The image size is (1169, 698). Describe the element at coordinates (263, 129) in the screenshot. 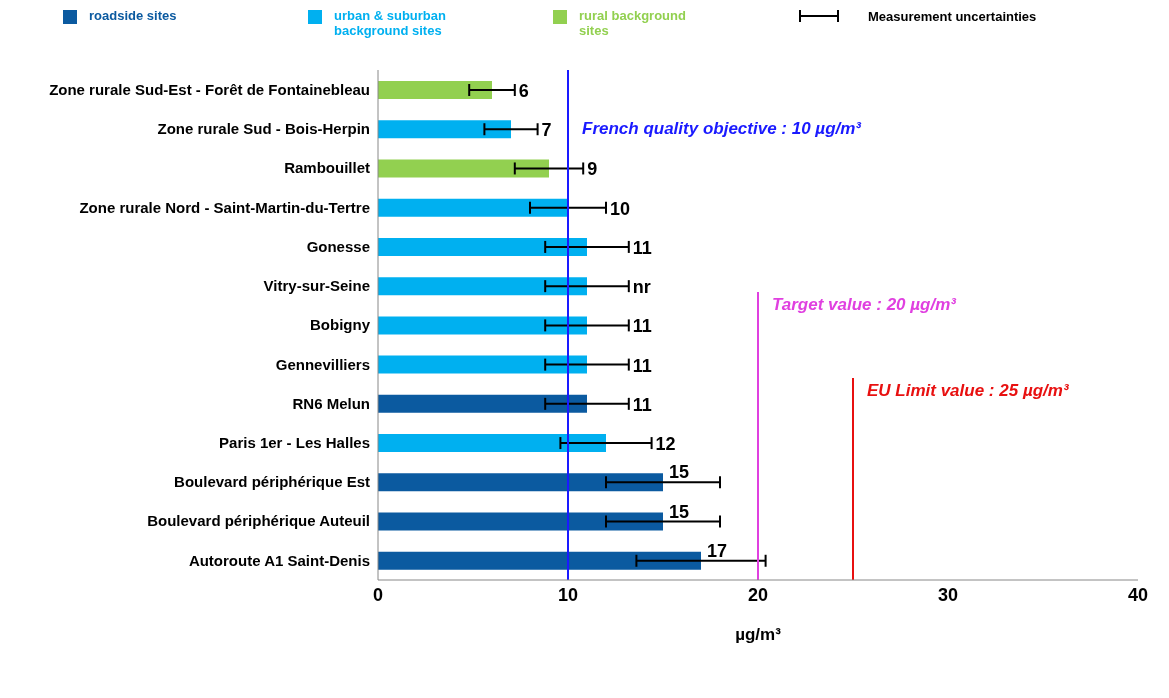

I see `y-tick-label: Zone rurale Sud - Bois-Herpin` at that location.